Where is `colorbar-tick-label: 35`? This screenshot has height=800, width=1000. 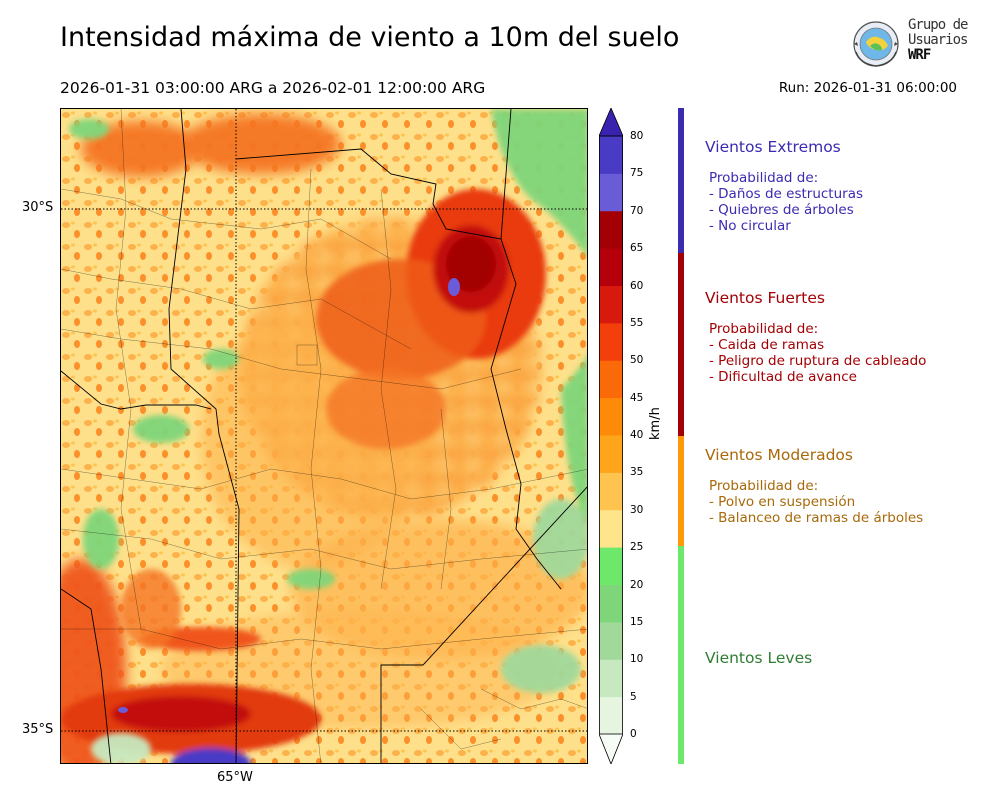
colorbar-tick-label: 35 is located at coordinates (637, 472).